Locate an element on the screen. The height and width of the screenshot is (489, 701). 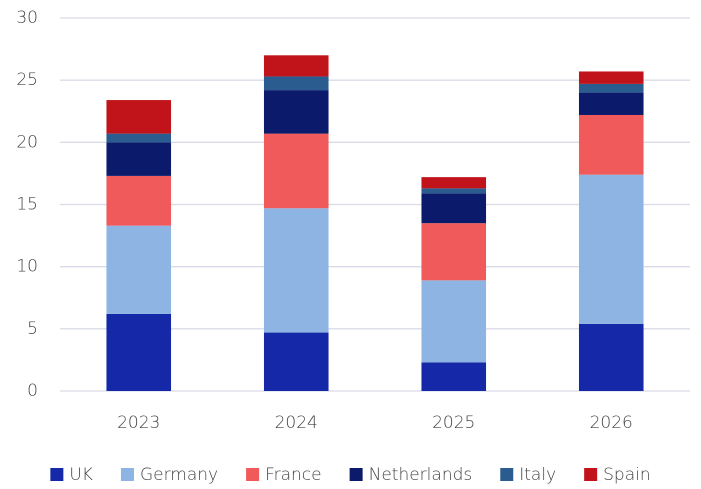
legend-label: Spain is located at coordinates (627, 475).